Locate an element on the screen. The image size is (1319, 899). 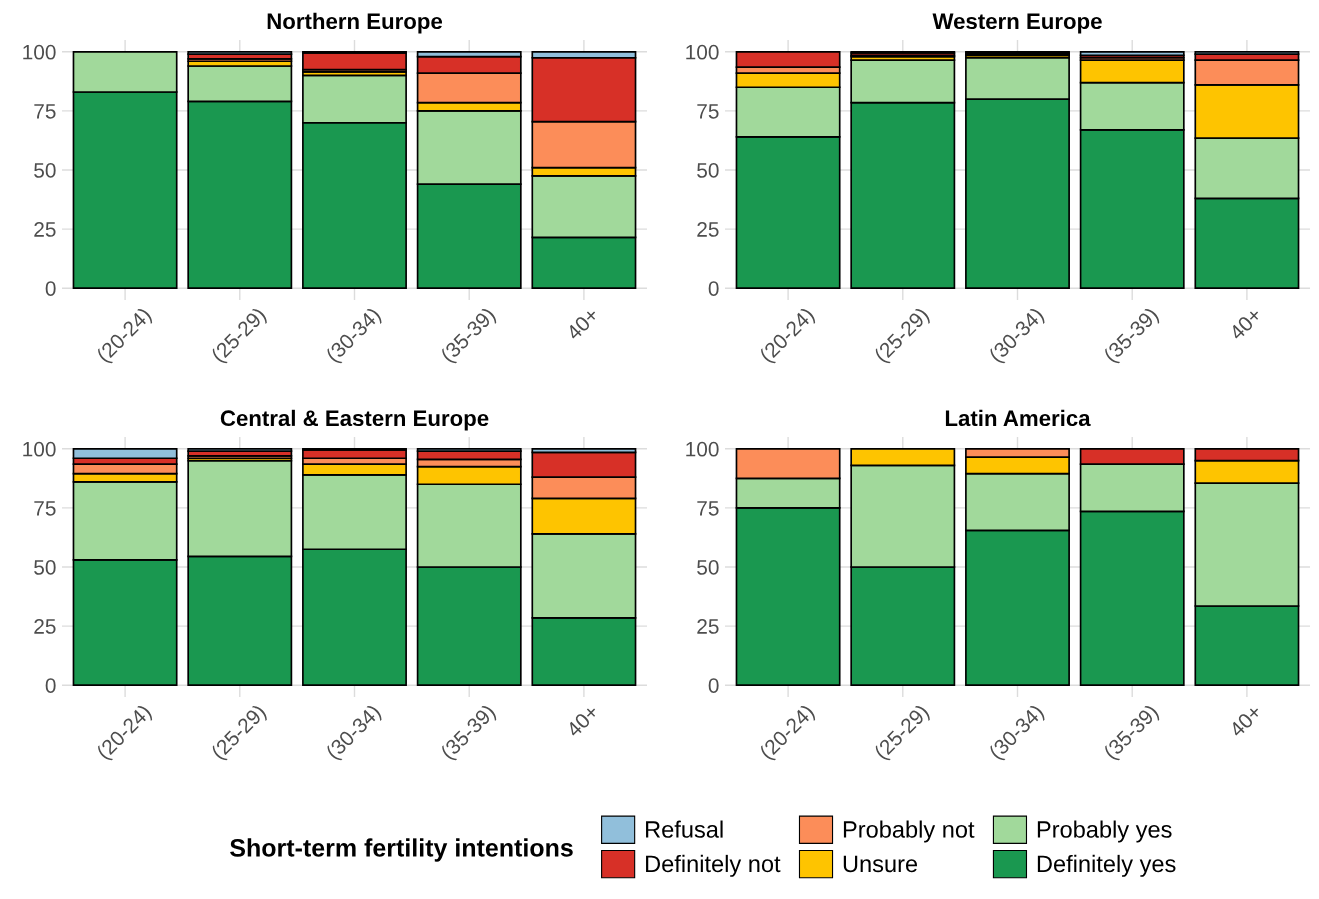
chart-title: Central & Eastern Europe is located at coordinates (354, 420).